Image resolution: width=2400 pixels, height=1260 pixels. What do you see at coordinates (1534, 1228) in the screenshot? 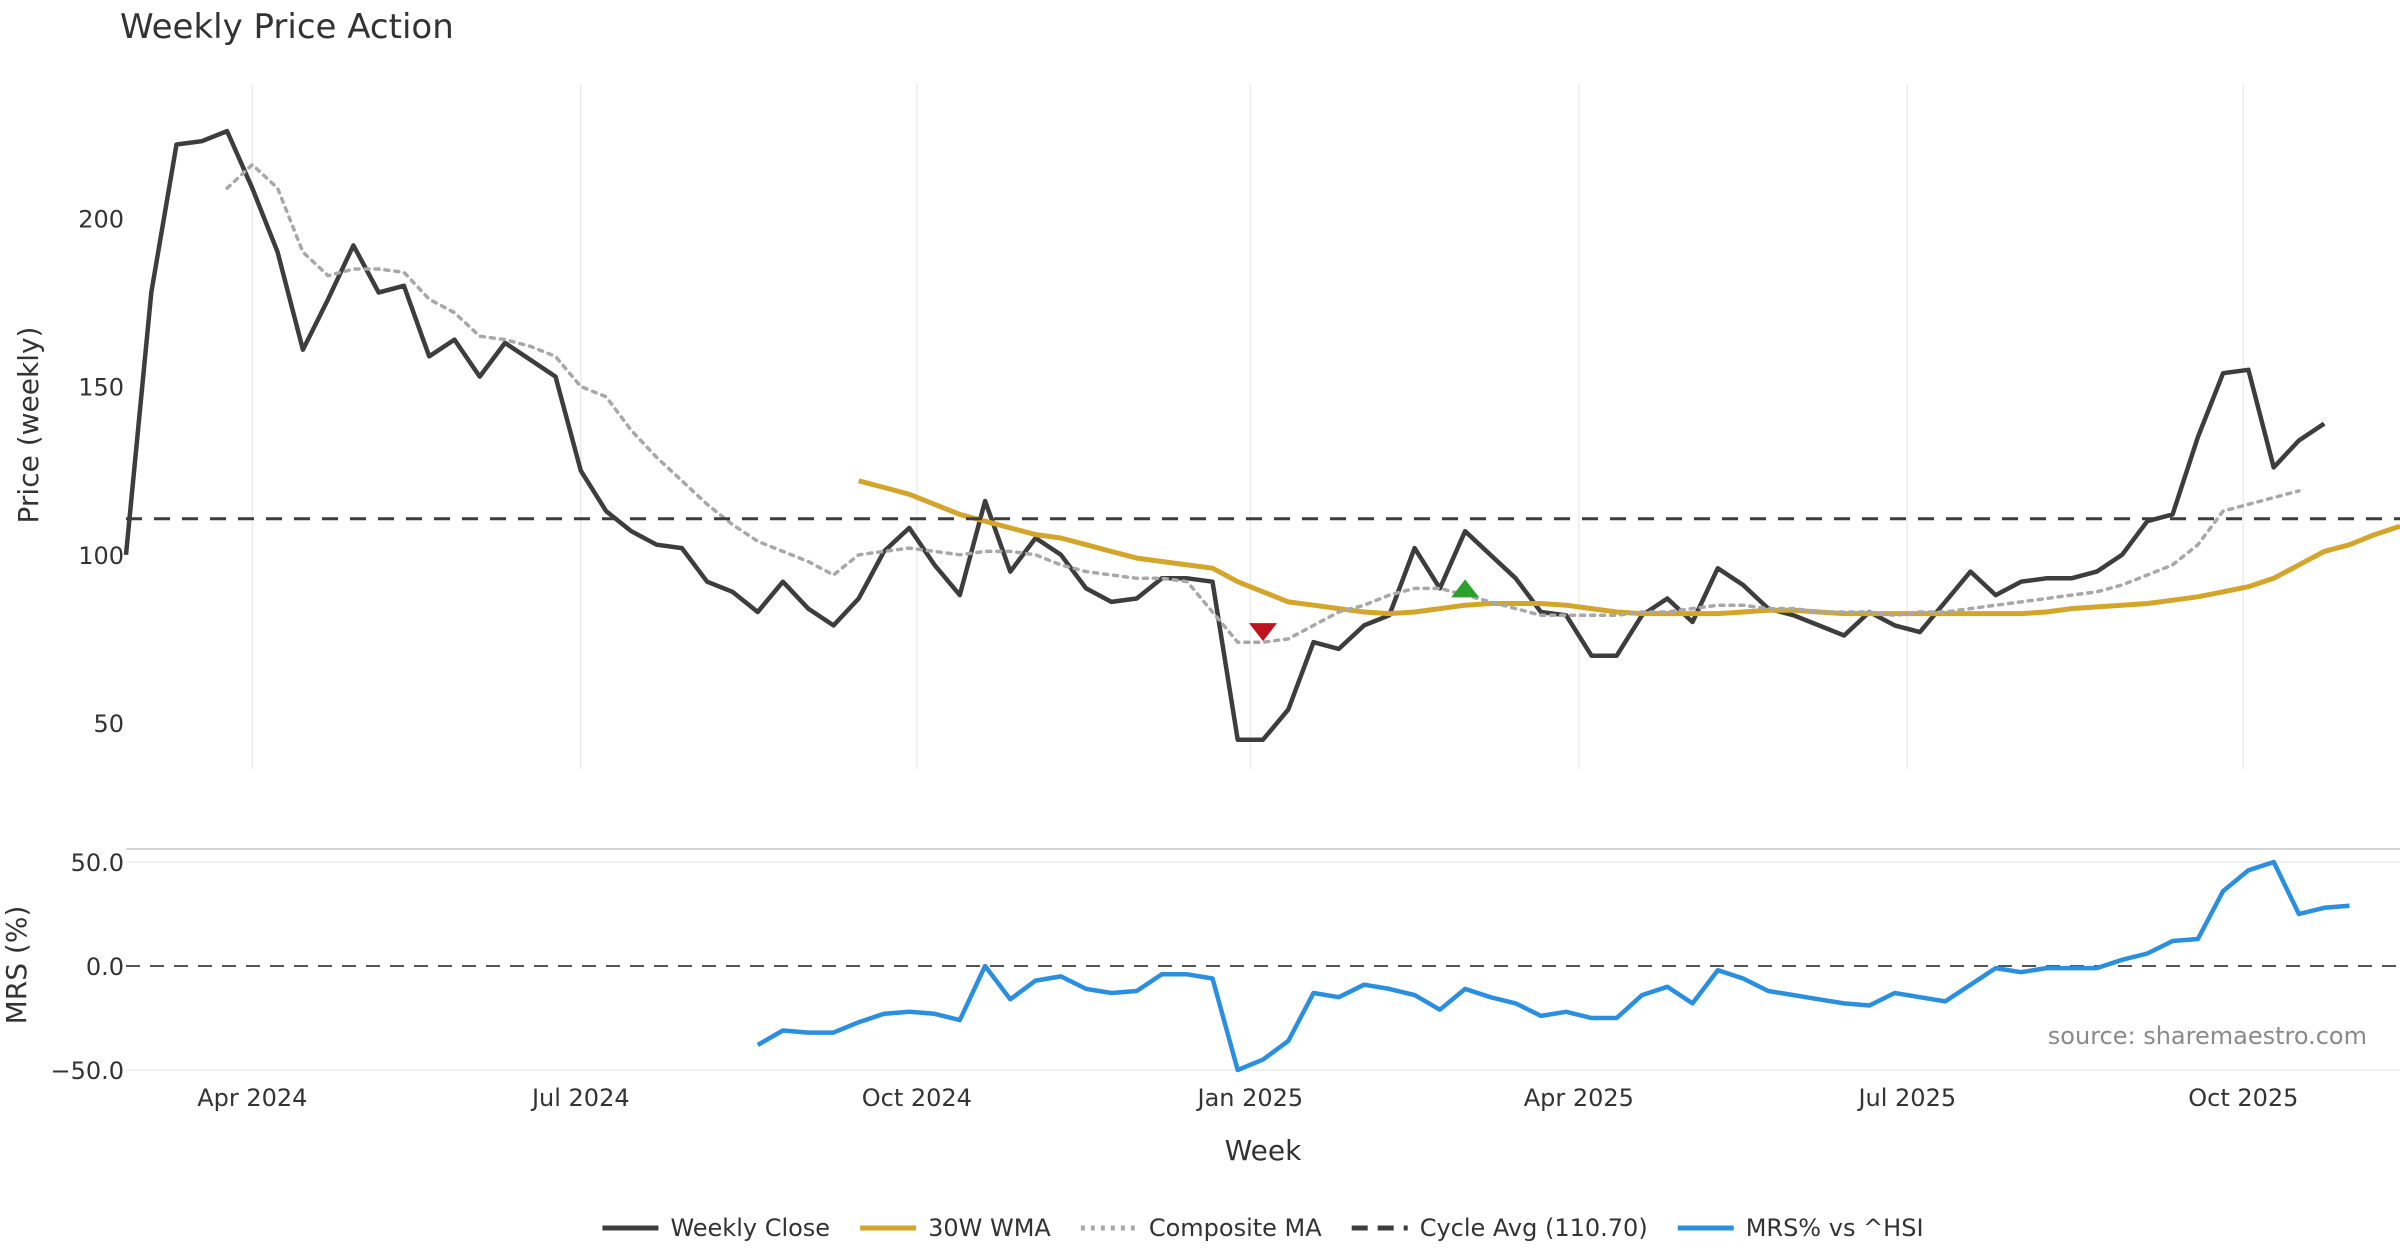
I see `legend-label-cycle-avg-110-70: Cycle Avg (110.70)` at bounding box center [1534, 1228].